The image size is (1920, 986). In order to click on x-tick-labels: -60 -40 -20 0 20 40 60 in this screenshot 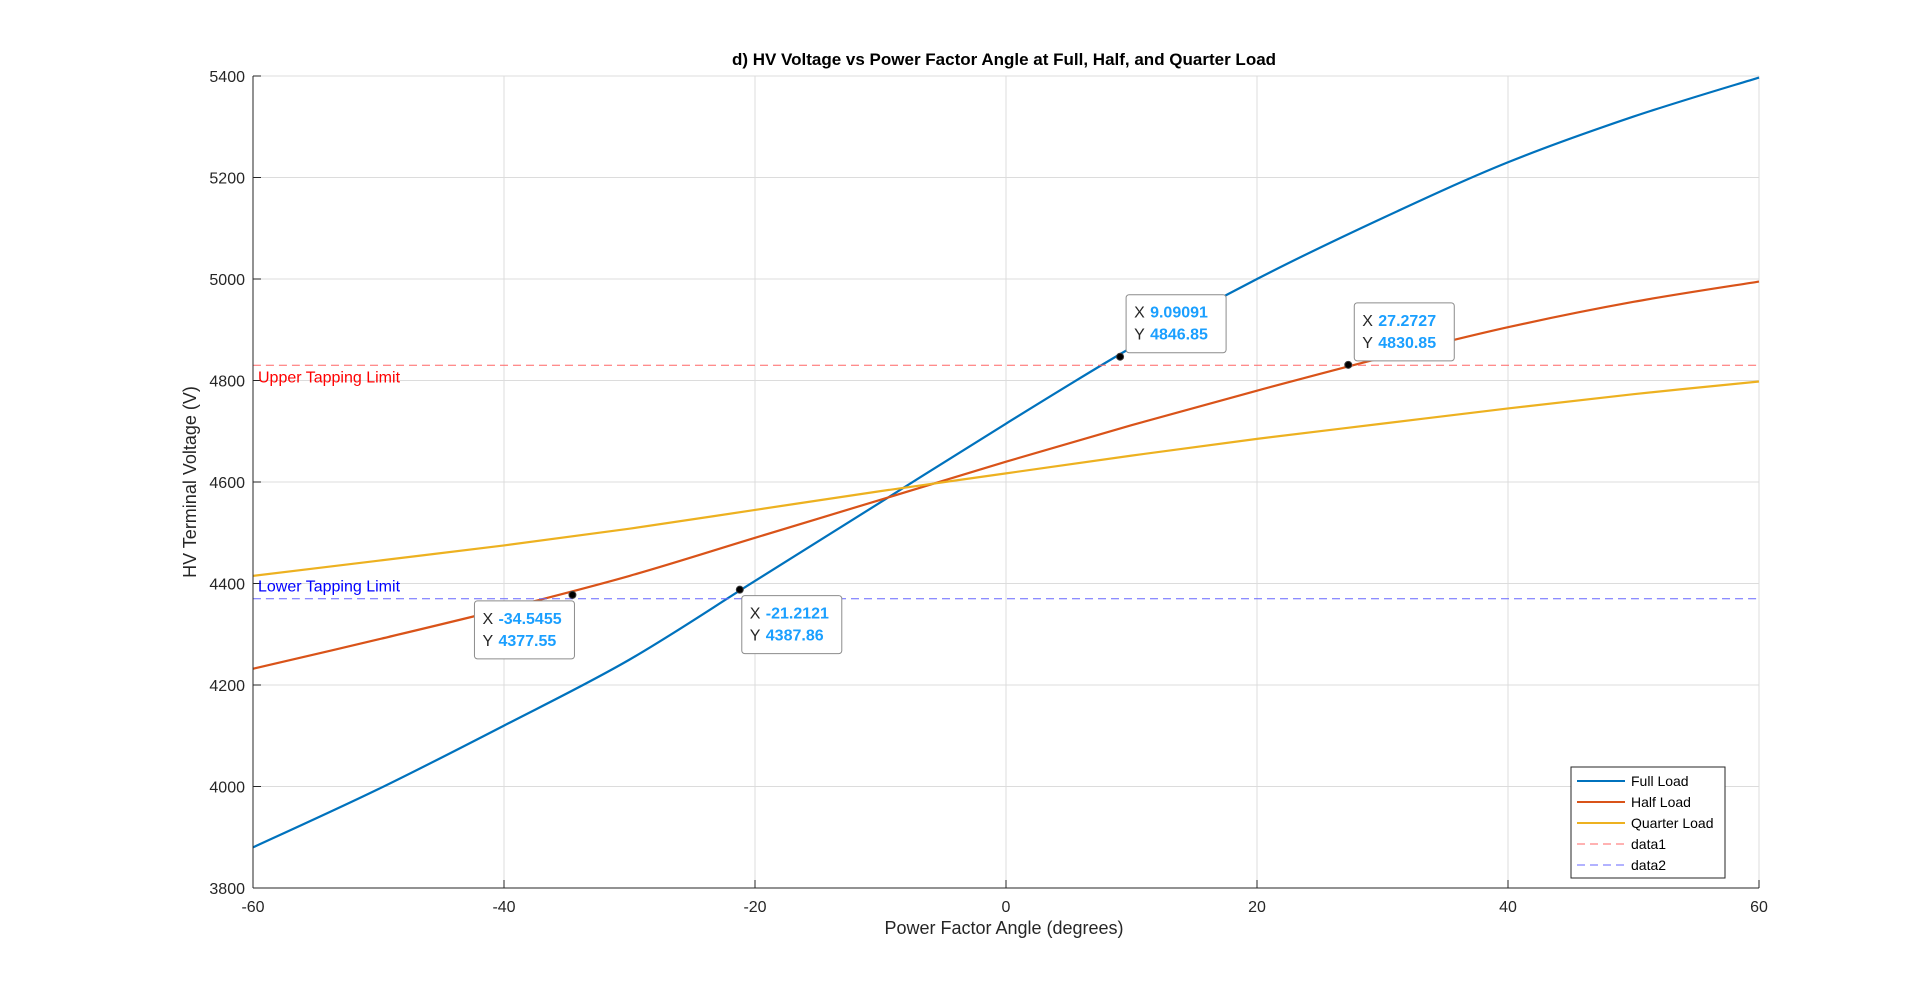, I will do `click(1004, 907)`.